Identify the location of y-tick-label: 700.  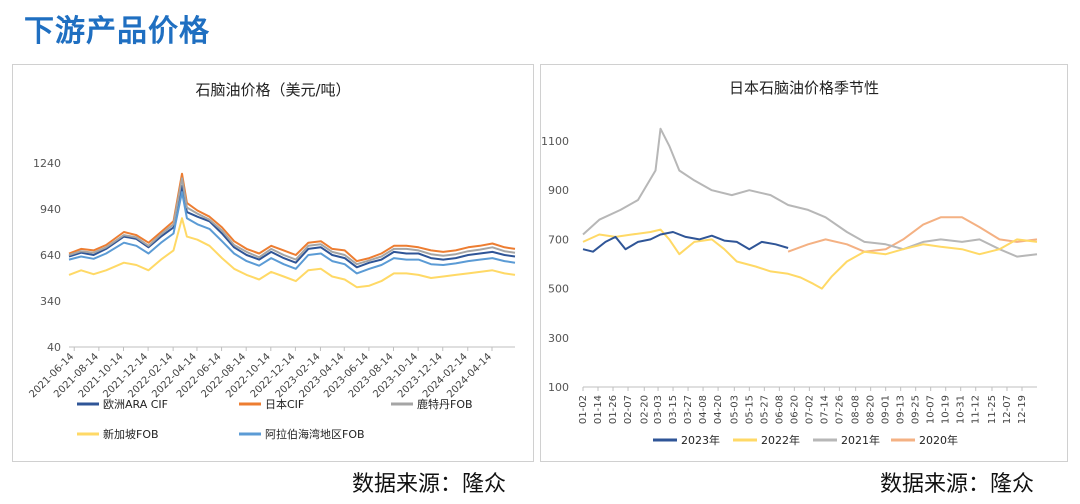
(558, 239).